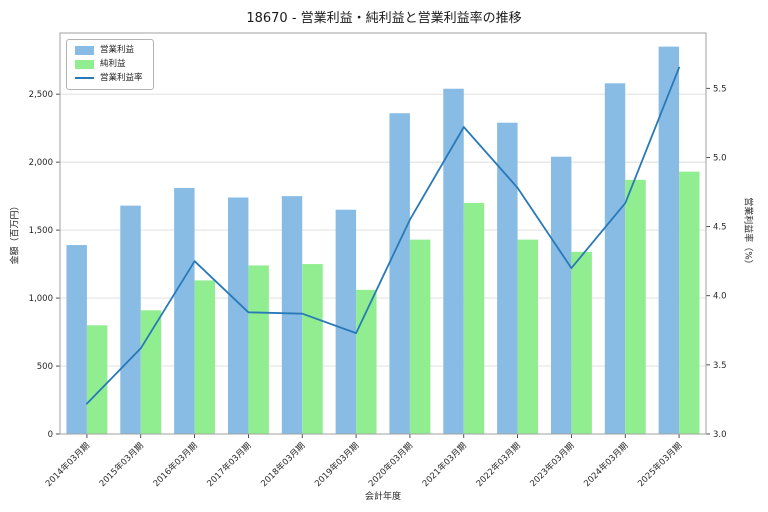 This screenshot has width=768, height=512. What do you see at coordinates (84, 64) in the screenshot?
I see `legend-swatch-net-profit` at bounding box center [84, 64].